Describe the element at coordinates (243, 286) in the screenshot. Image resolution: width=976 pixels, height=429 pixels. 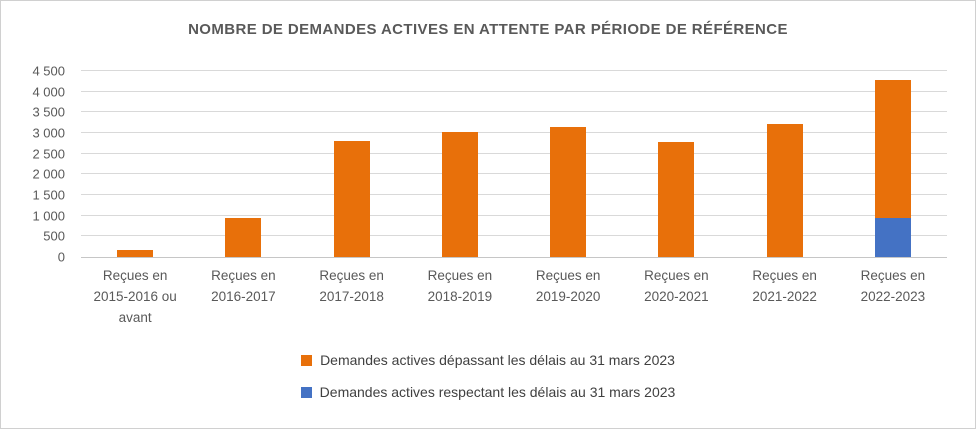
I see `x-category-label: Reçues en 2016-2017` at that location.